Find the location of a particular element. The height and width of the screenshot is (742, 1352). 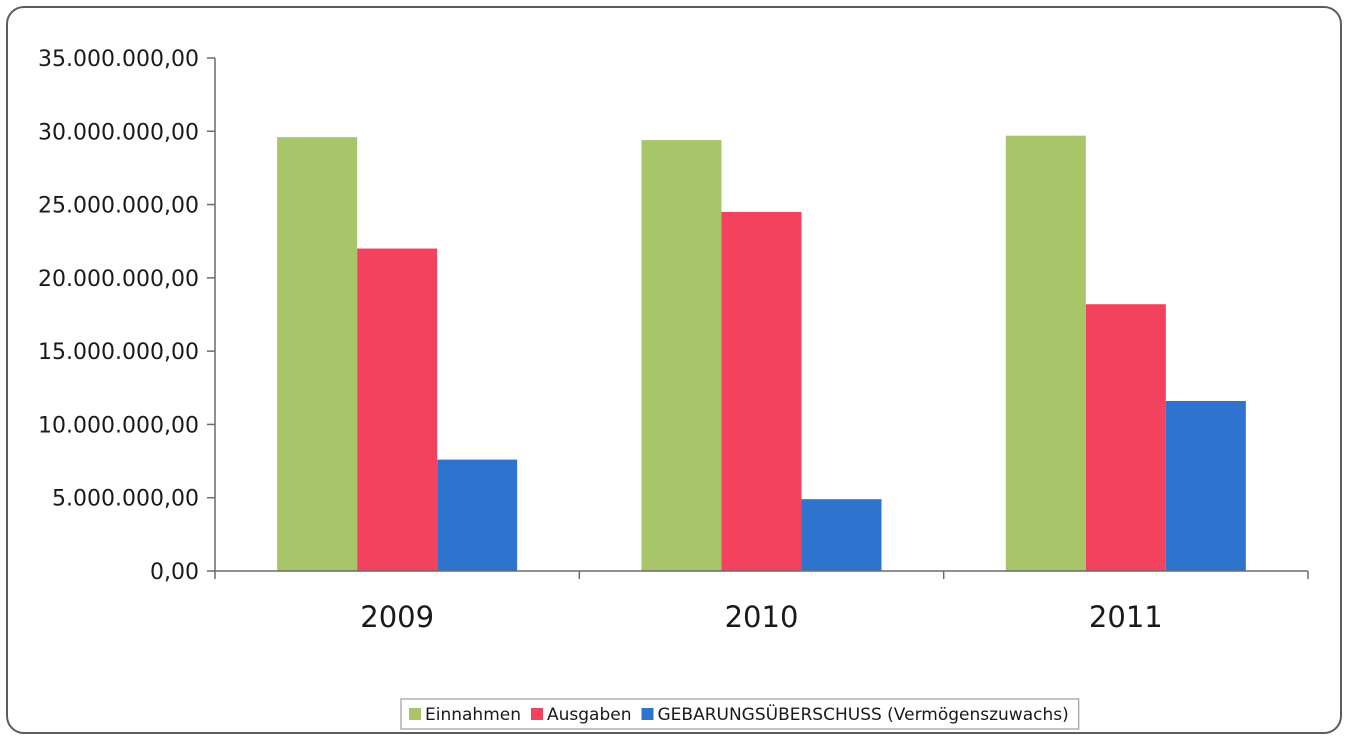

y-tick-label: 0,00 is located at coordinates (174, 572).